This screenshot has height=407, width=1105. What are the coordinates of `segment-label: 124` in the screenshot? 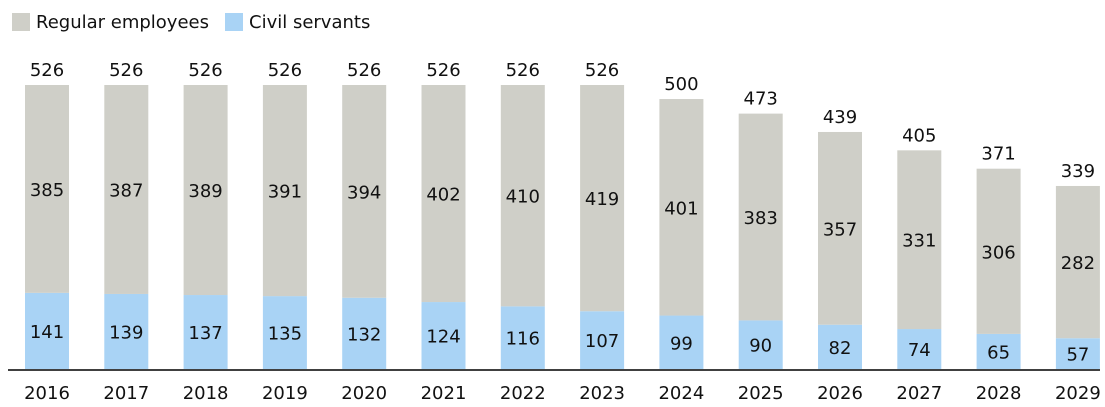 It's located at (443, 337).